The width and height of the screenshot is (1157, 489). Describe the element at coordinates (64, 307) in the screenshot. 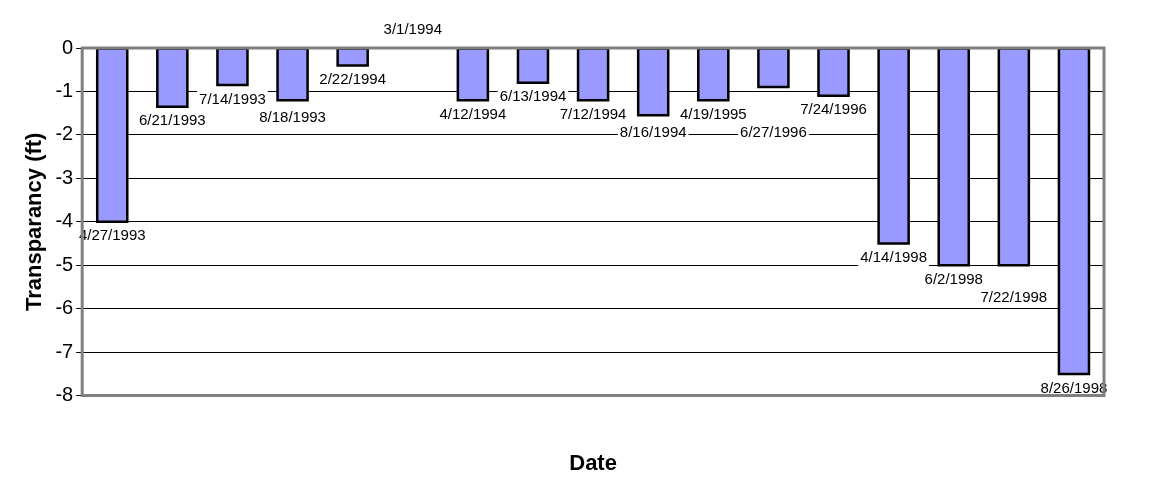

I see `y-tick-label: -6` at that location.